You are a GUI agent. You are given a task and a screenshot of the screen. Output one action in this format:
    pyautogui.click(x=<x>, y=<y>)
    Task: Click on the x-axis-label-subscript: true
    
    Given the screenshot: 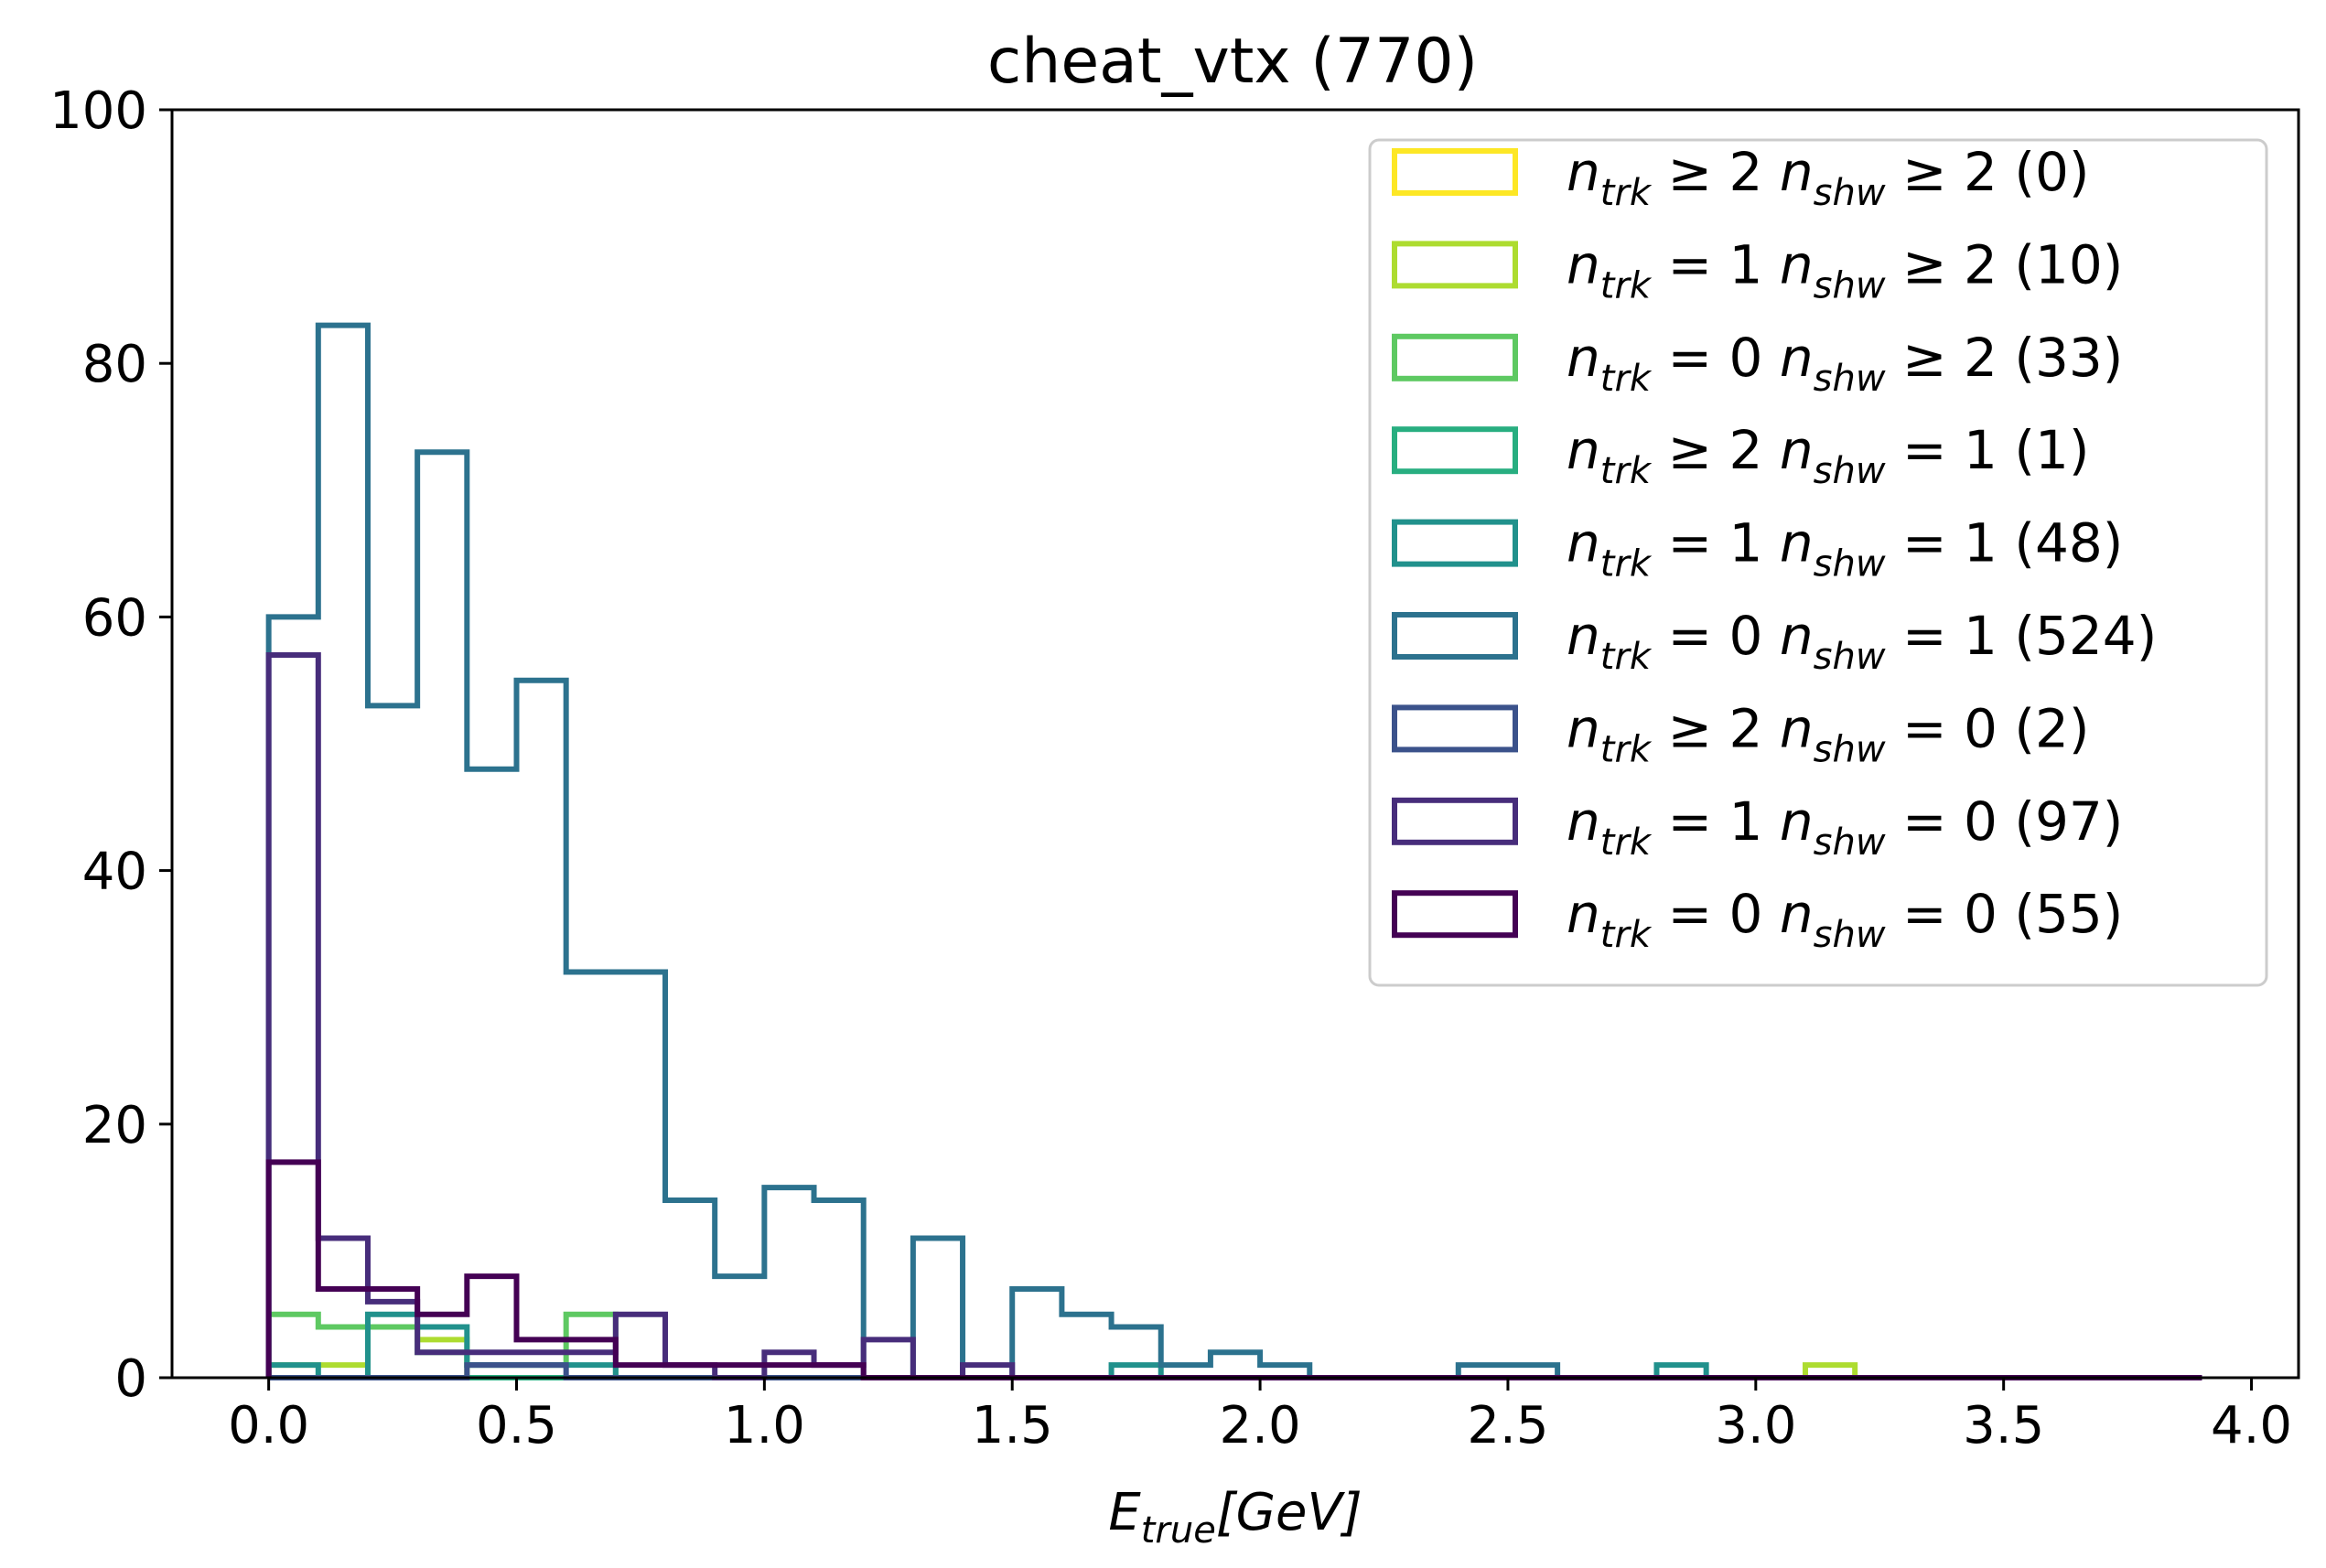 What is the action you would take?
    pyautogui.click(x=1178, y=1530)
    